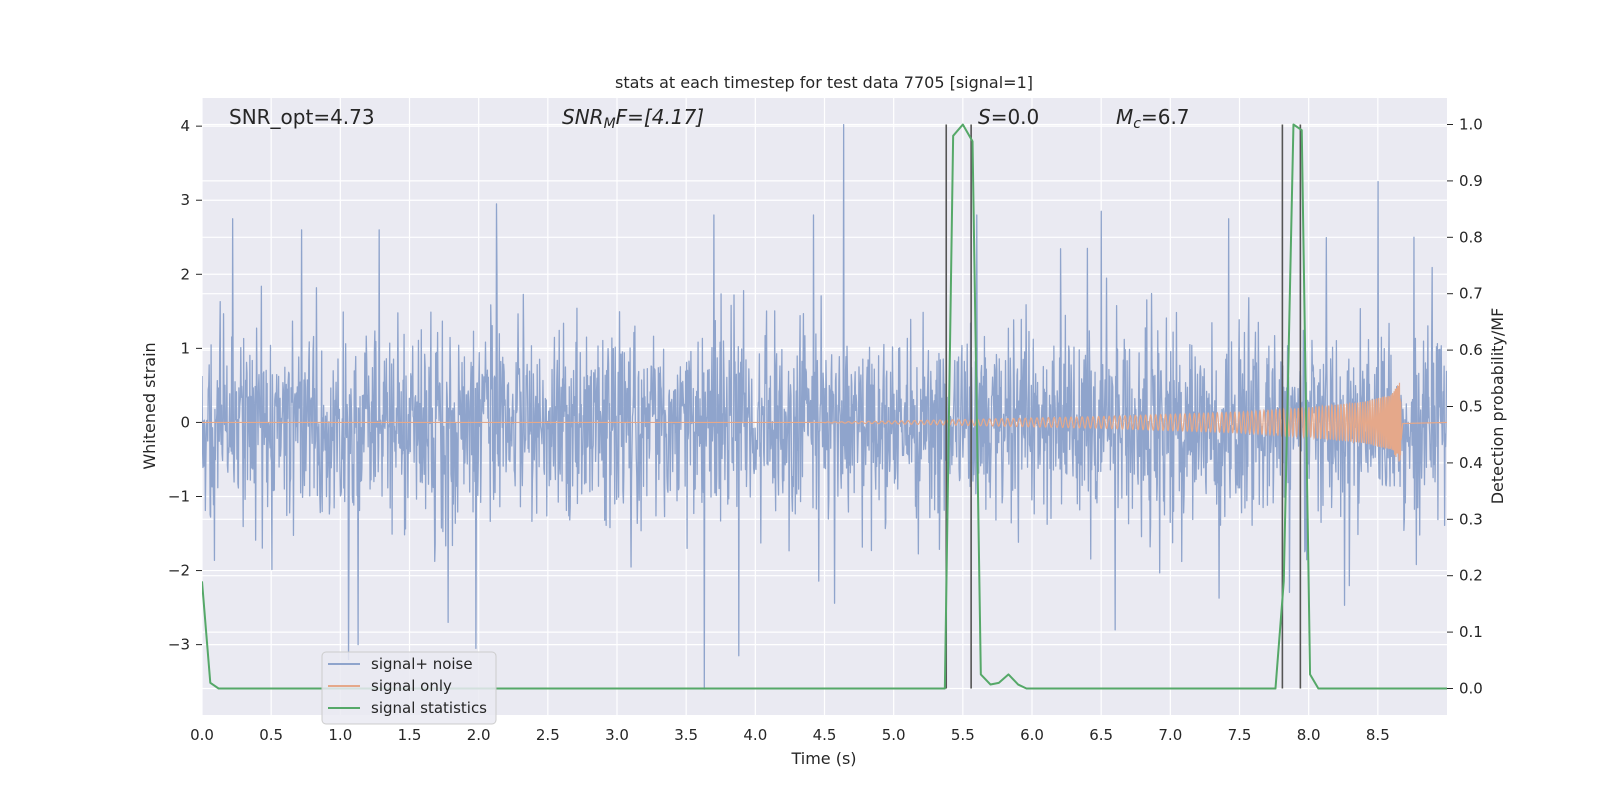  What do you see at coordinates (894, 735) in the screenshot?
I see `x-tick-label: 5.0` at bounding box center [894, 735].